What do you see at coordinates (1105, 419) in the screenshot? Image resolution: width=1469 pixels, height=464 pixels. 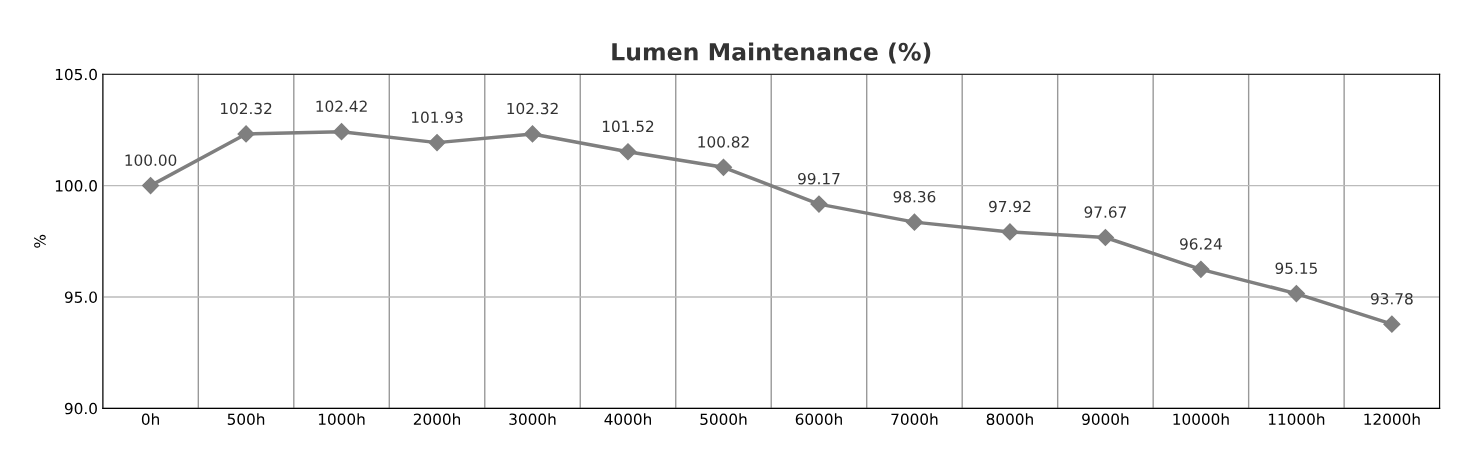 I see `x-tick-label: 9000h` at bounding box center [1105, 419].